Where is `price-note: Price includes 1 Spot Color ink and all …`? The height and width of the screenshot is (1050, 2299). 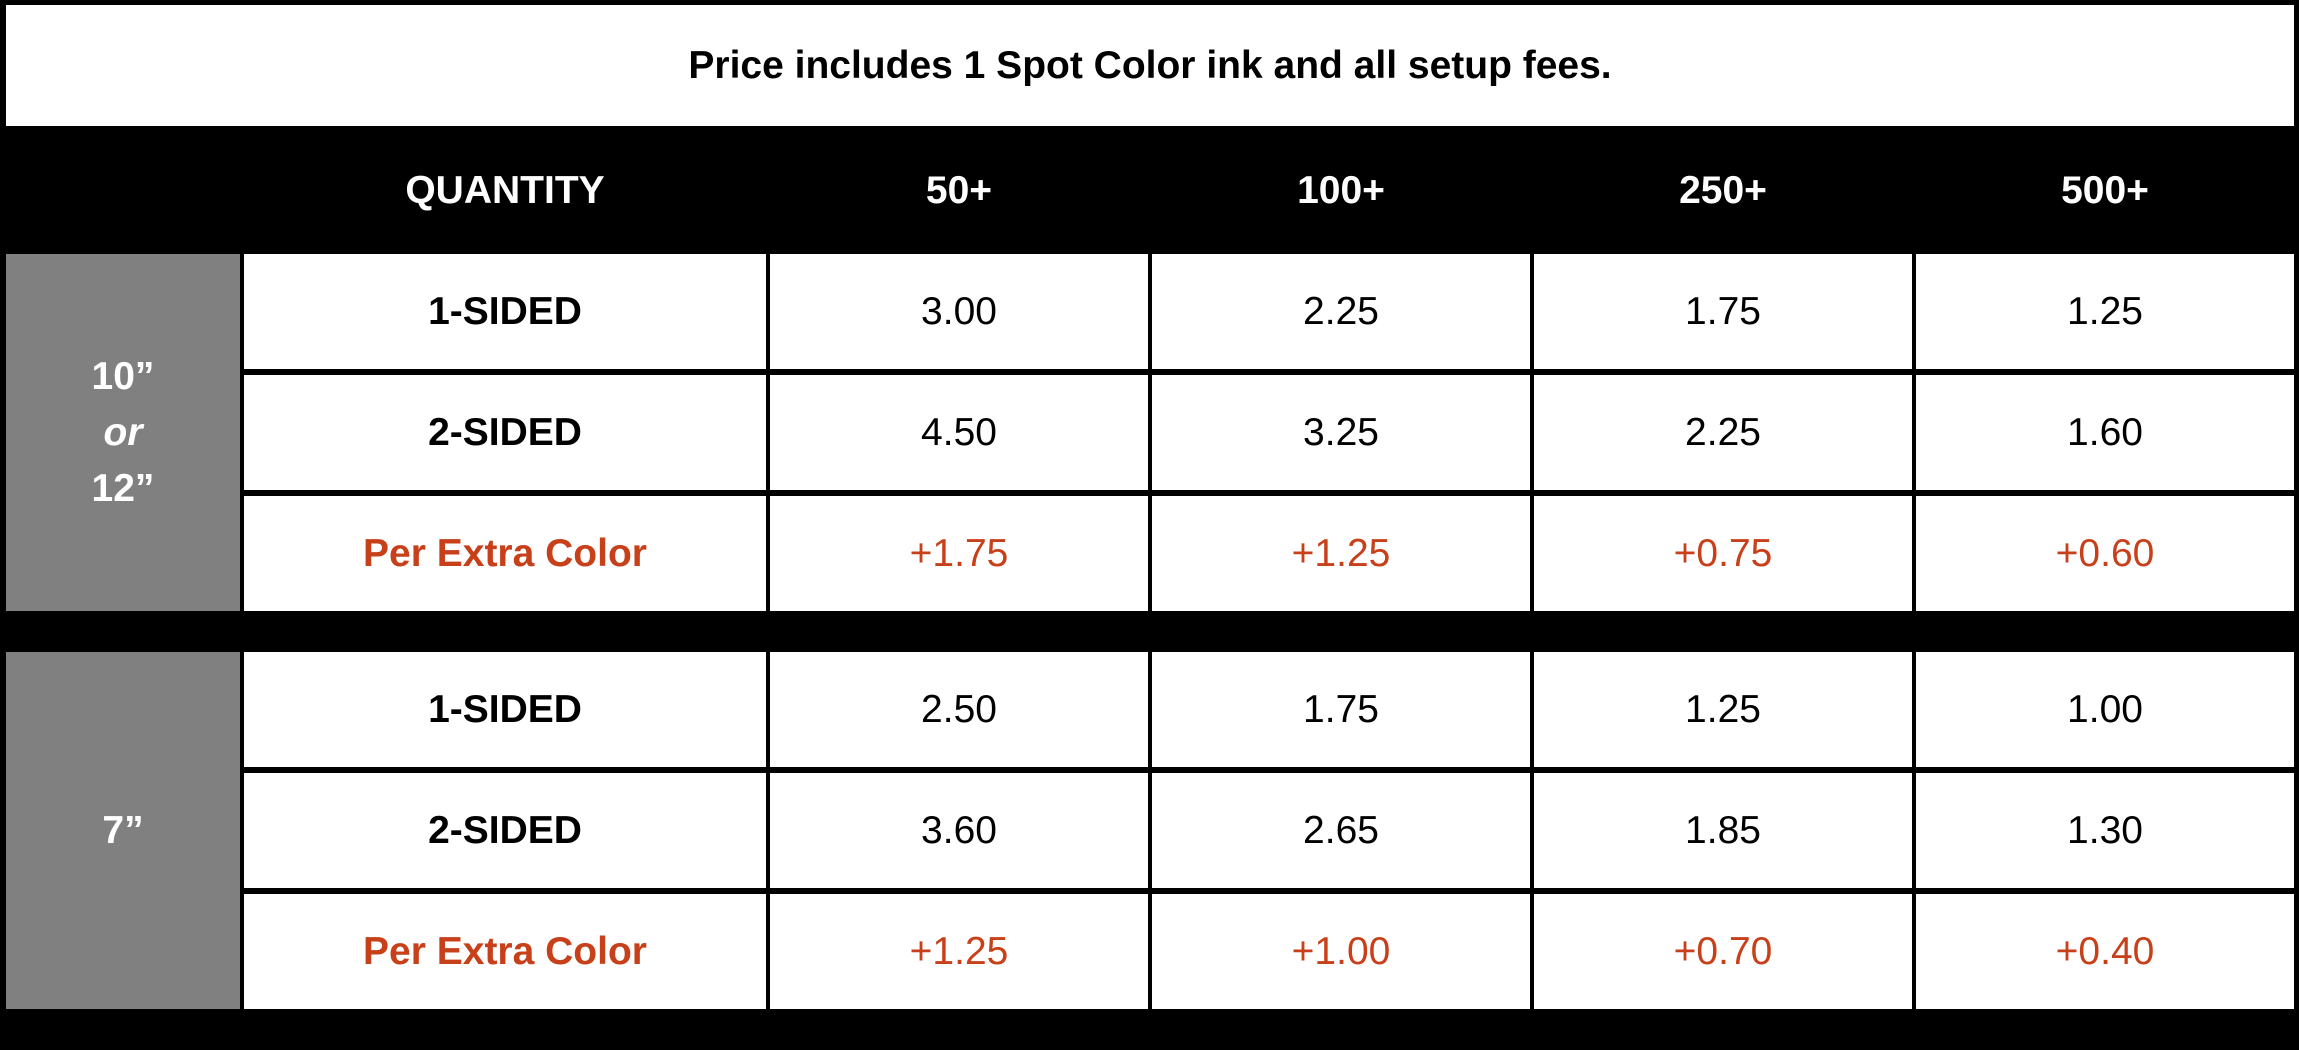 price-note: Price includes 1 Spot Color ink and all … is located at coordinates (1150, 65).